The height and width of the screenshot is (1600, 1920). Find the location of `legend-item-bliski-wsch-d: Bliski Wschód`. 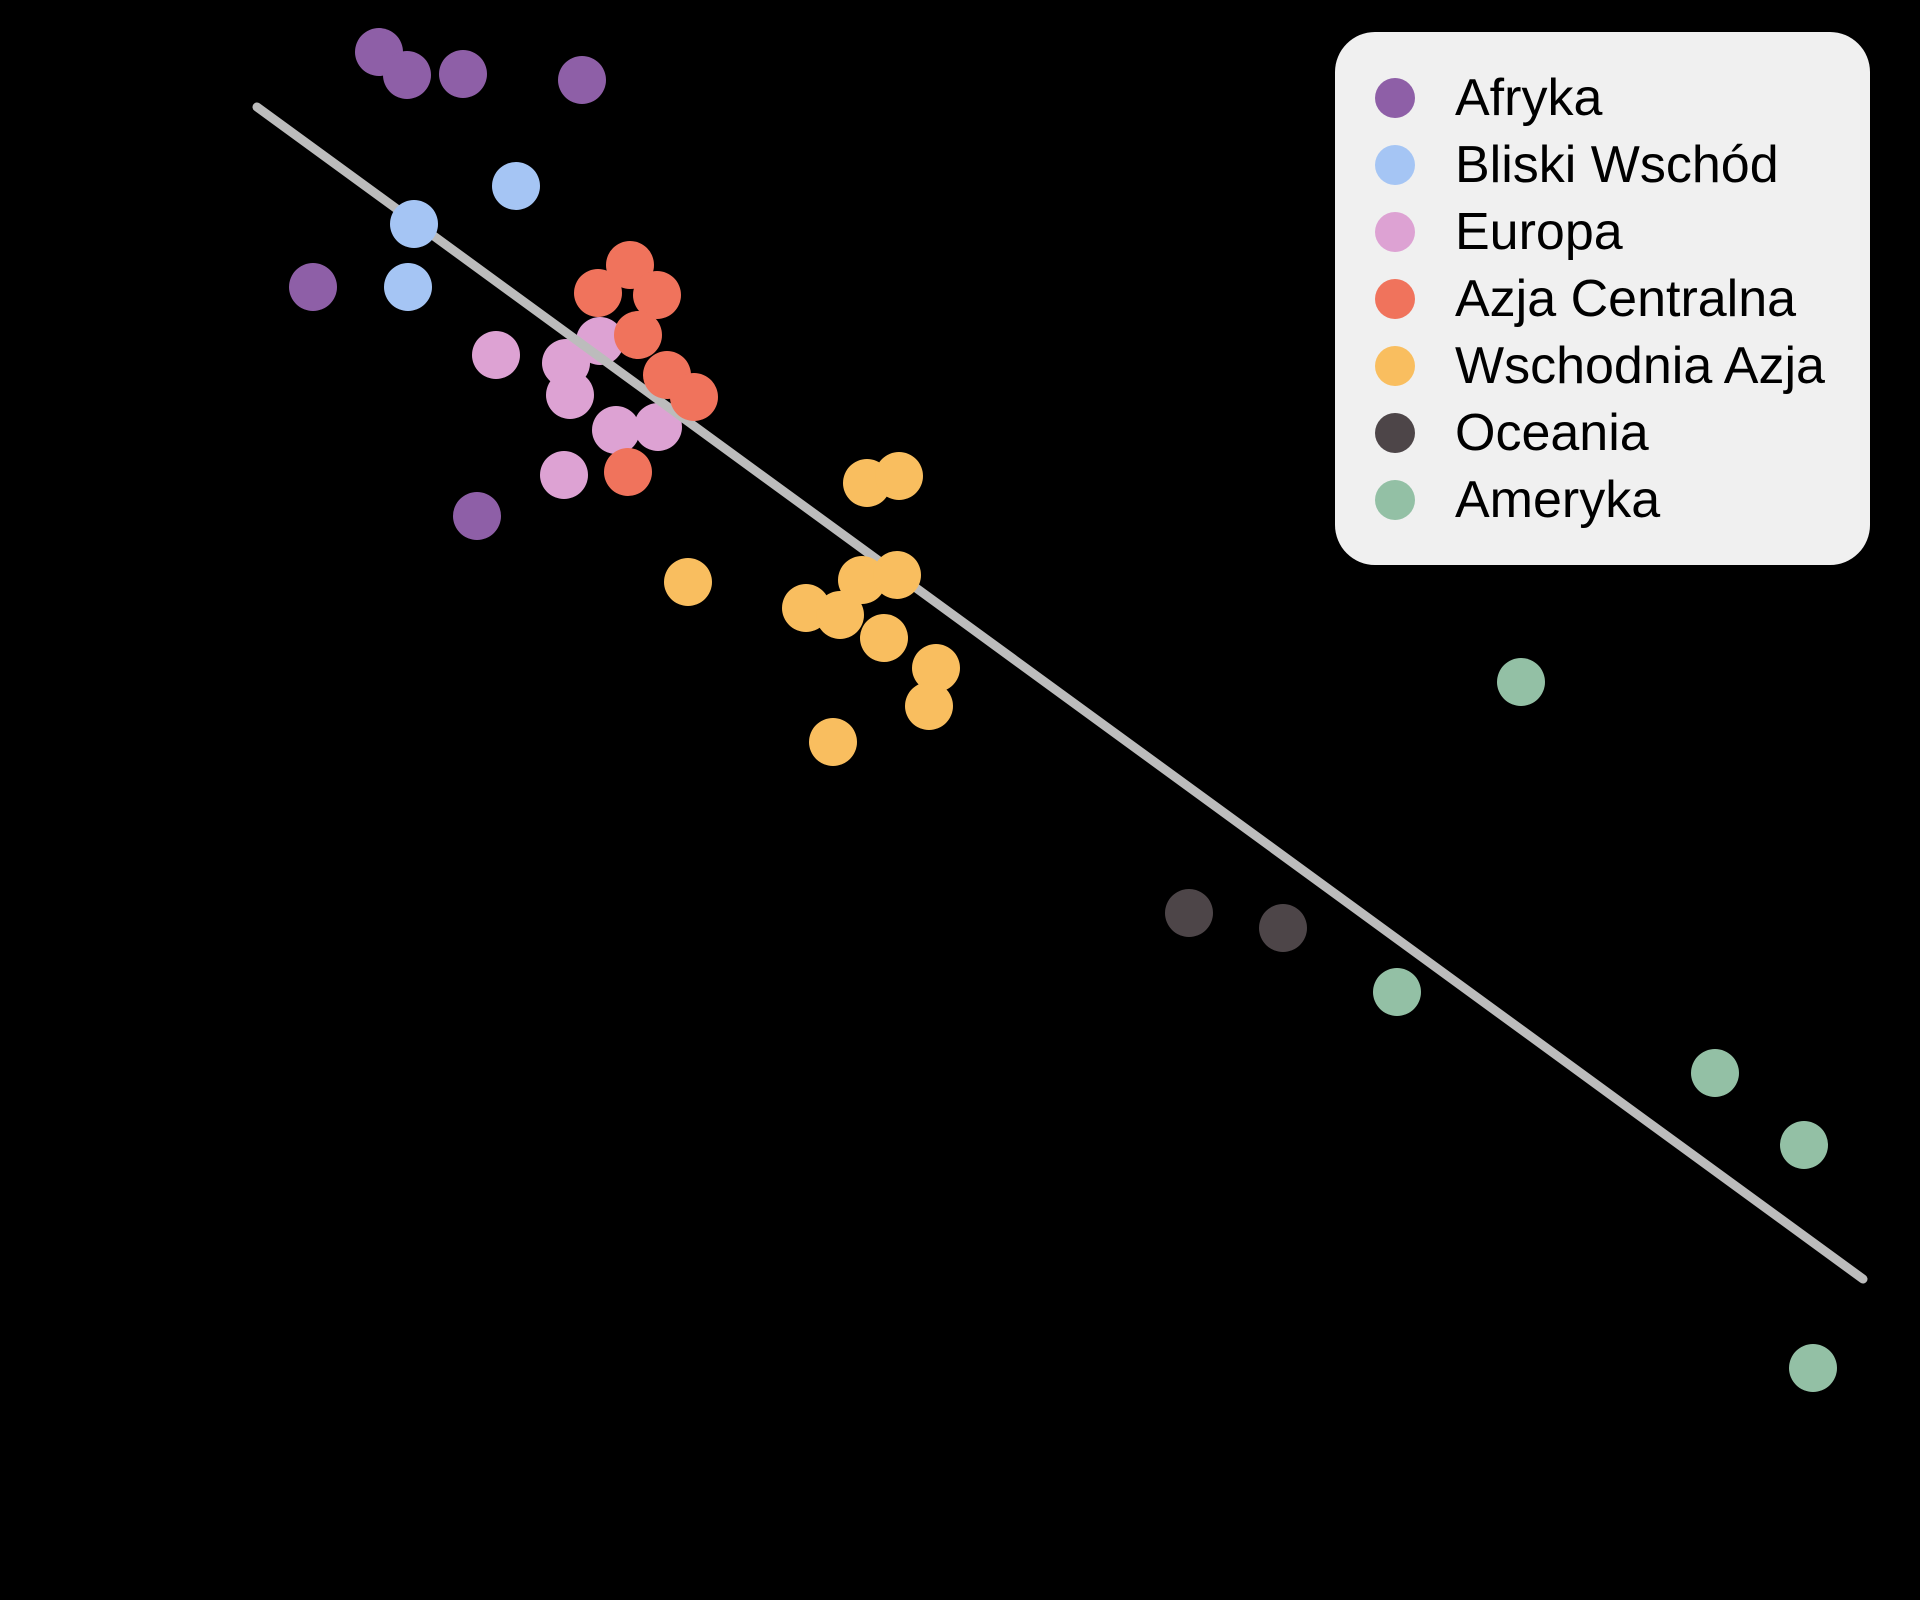

legend-item-bliski-wsch-d: Bliski Wschód is located at coordinates (1602, 164).